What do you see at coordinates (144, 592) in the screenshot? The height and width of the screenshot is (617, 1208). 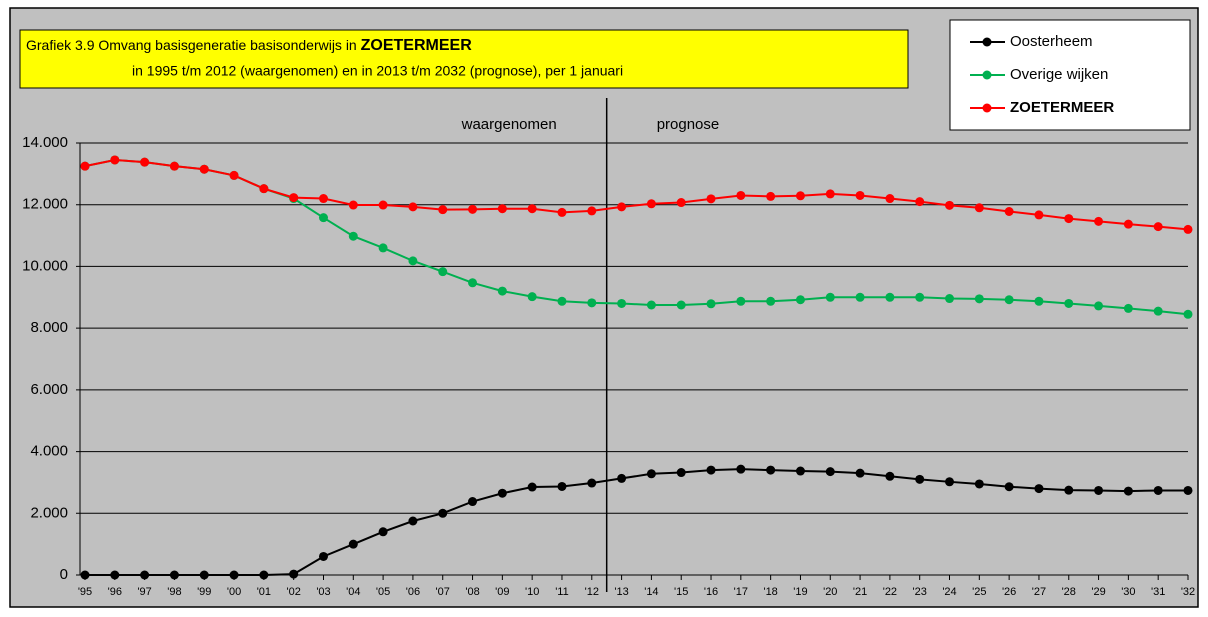 I see `x-tick-label: '97` at bounding box center [144, 592].